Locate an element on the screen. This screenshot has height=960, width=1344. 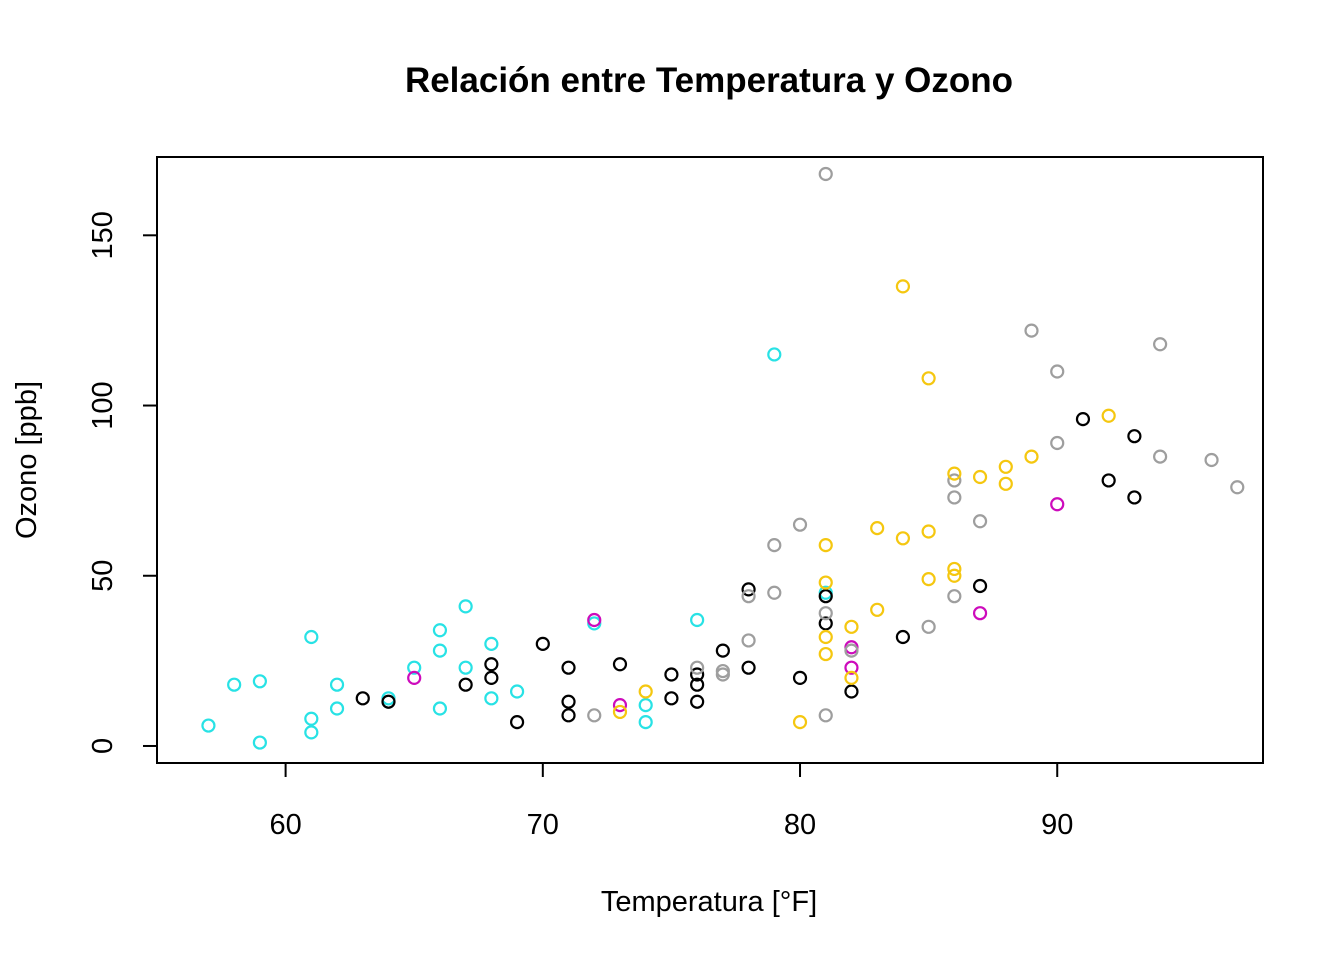
x-tick-label: 60 is located at coordinates (285, 825).